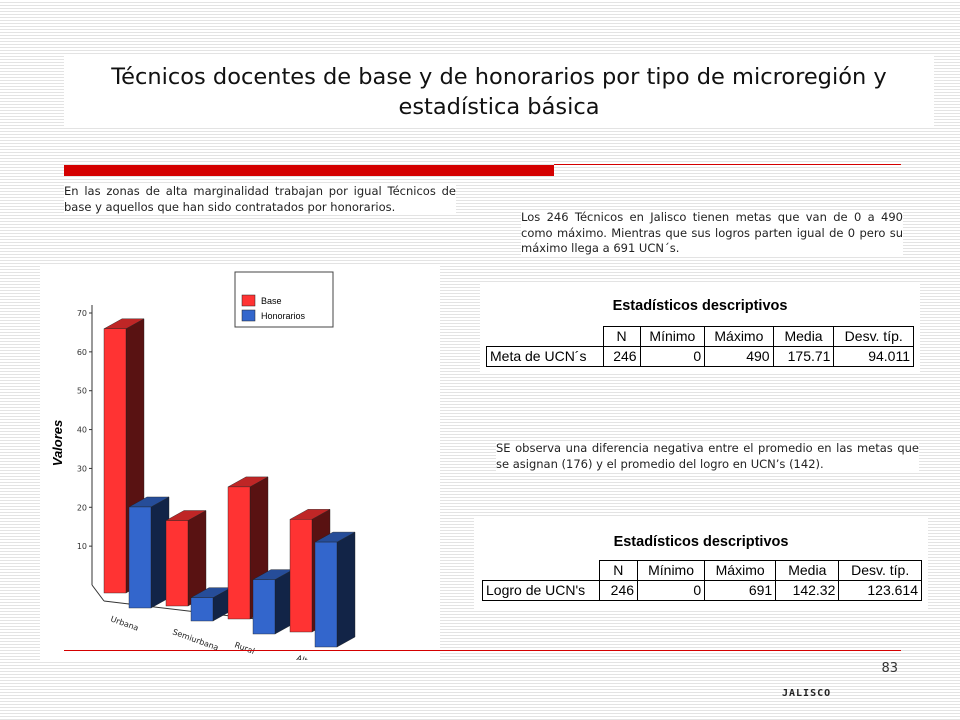 This screenshot has height=720, width=960. What do you see at coordinates (82, 430) in the screenshot?
I see `y-tick-label: 40` at bounding box center [82, 430].